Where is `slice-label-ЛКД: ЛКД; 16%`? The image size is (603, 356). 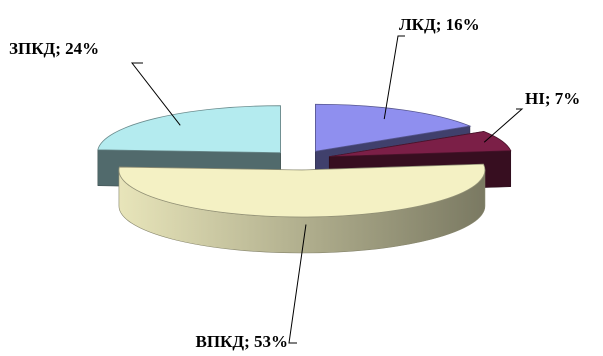 slice-label-ЛКД: ЛКД; 16% is located at coordinates (439, 24).